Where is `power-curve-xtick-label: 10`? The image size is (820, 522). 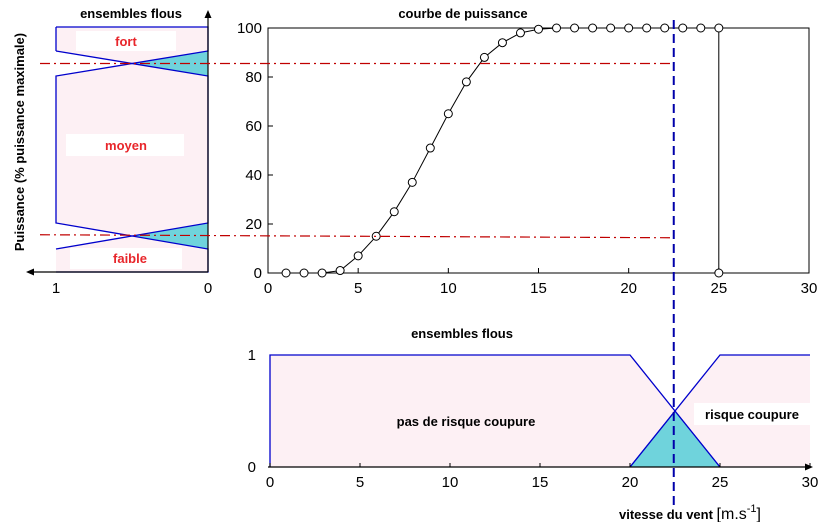 power-curve-xtick-label: 10 is located at coordinates (448, 288).